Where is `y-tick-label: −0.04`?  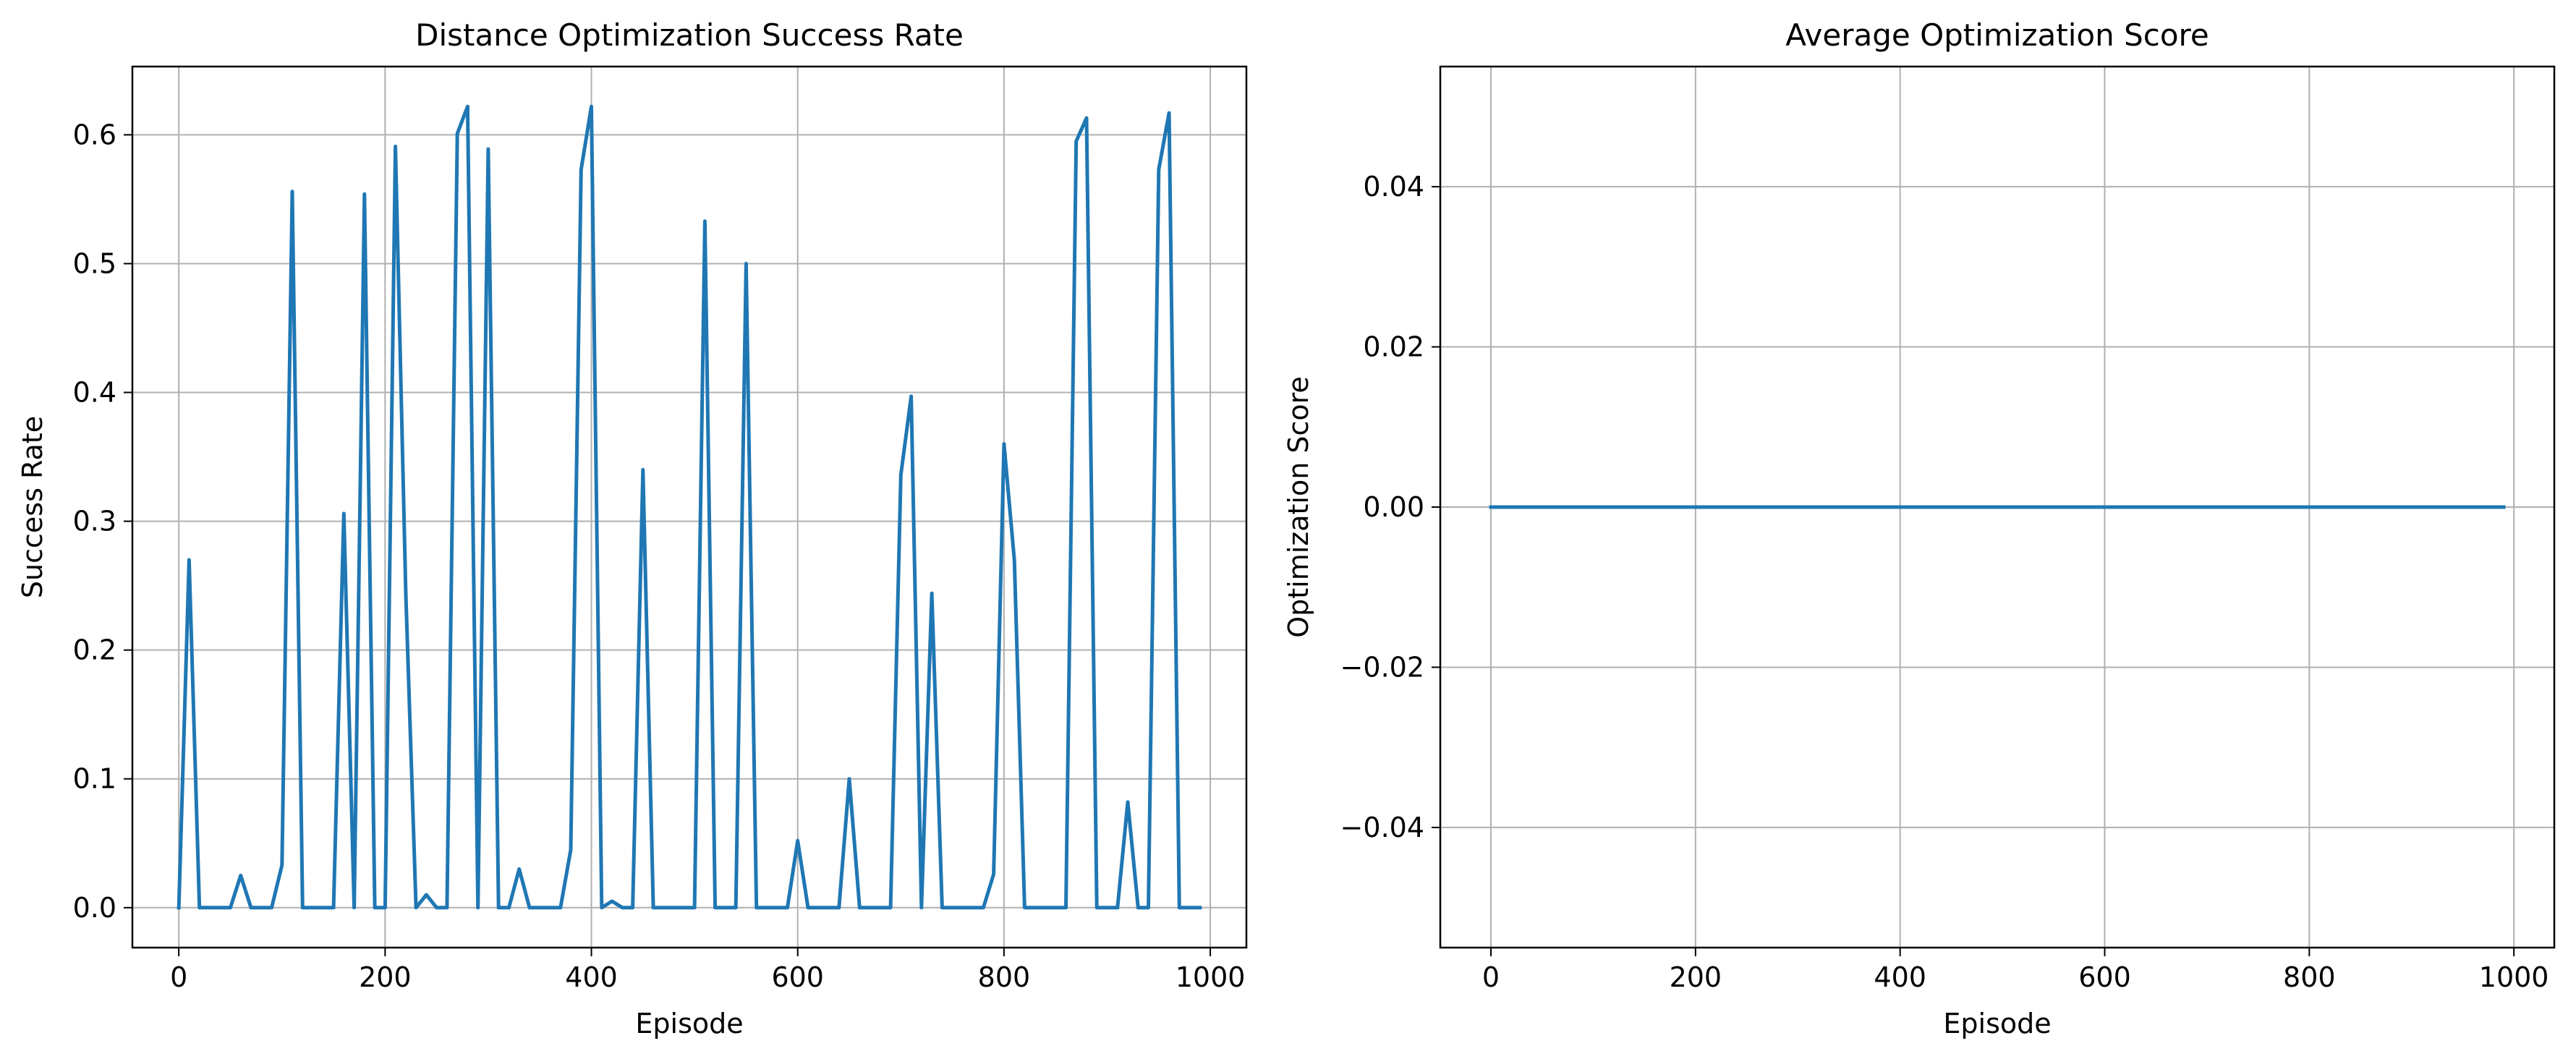 y-tick-label: −0.04 is located at coordinates (1382, 827).